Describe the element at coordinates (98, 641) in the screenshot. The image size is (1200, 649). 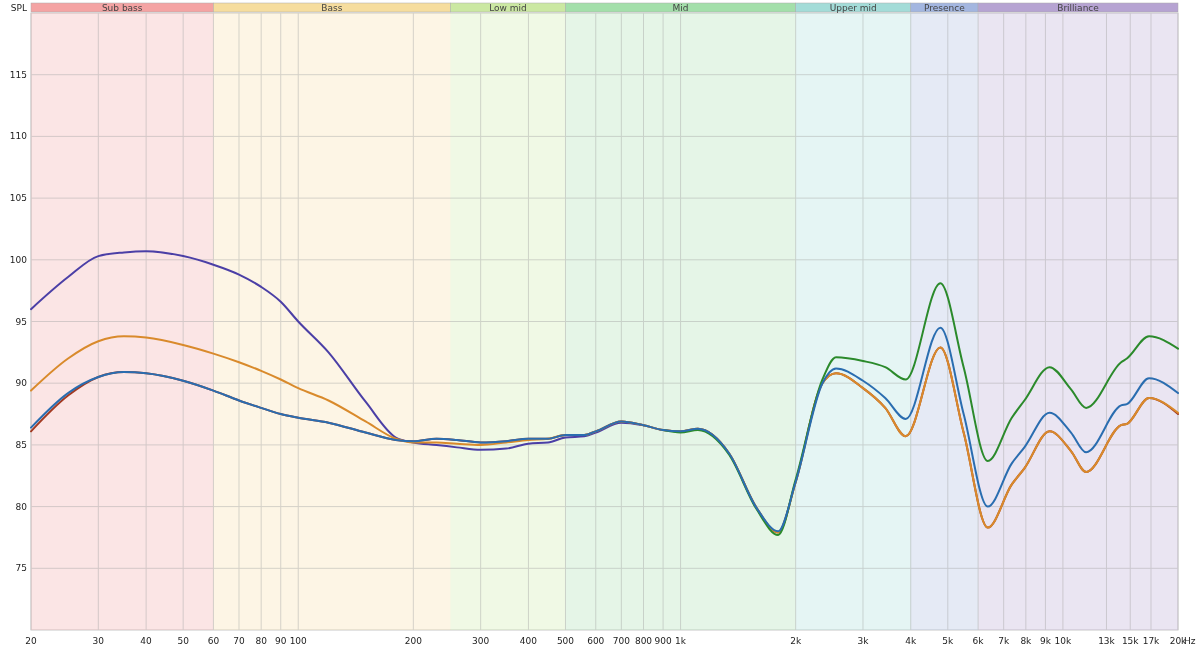
I see `x-tick-label: 30` at that location.